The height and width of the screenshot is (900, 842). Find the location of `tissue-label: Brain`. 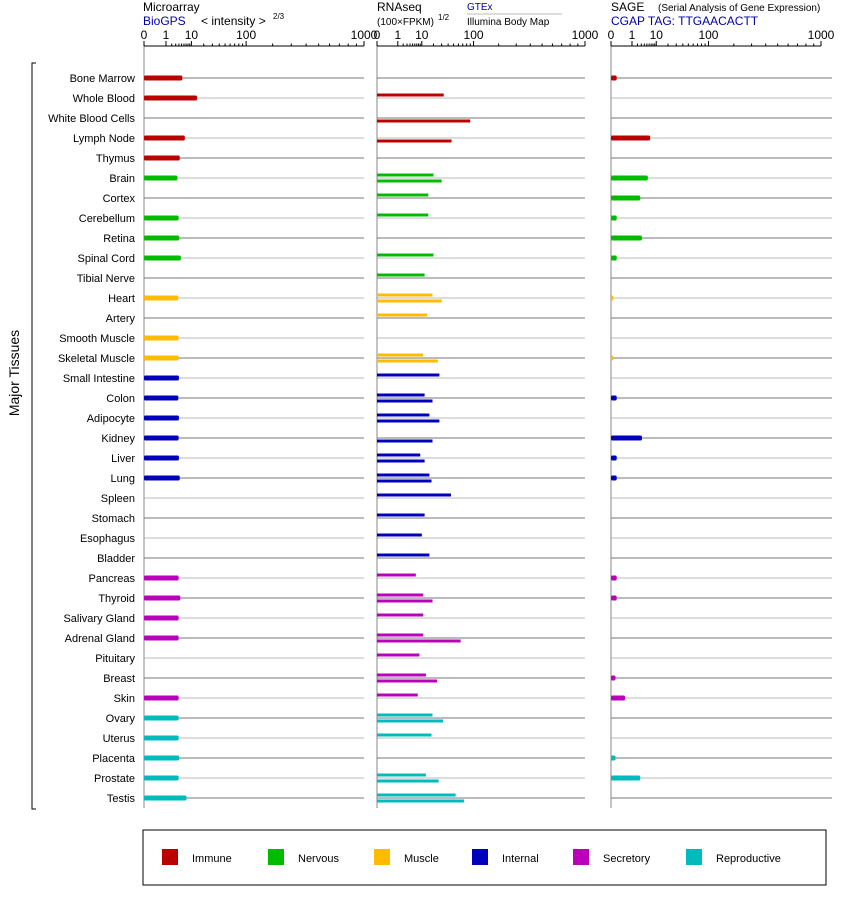

tissue-label: Brain is located at coordinates (122, 179).